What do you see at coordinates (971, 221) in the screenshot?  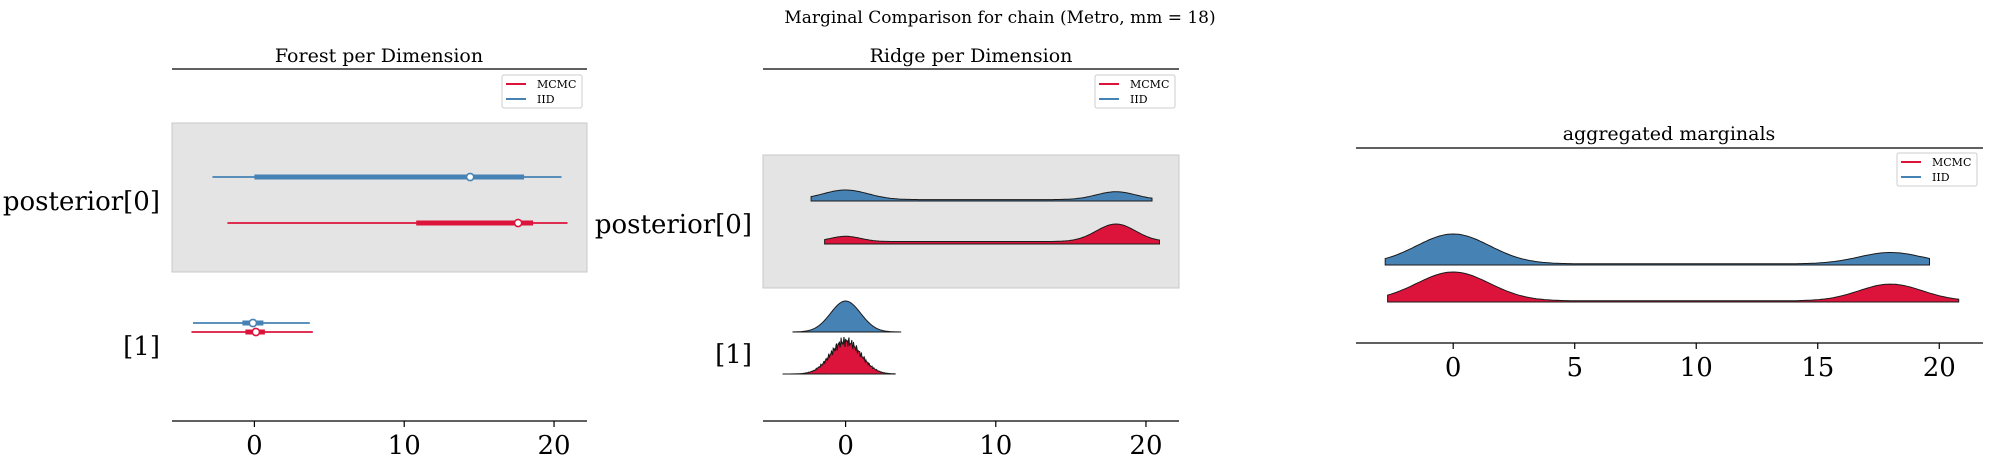 I see `ridge-shaded-row` at bounding box center [971, 221].